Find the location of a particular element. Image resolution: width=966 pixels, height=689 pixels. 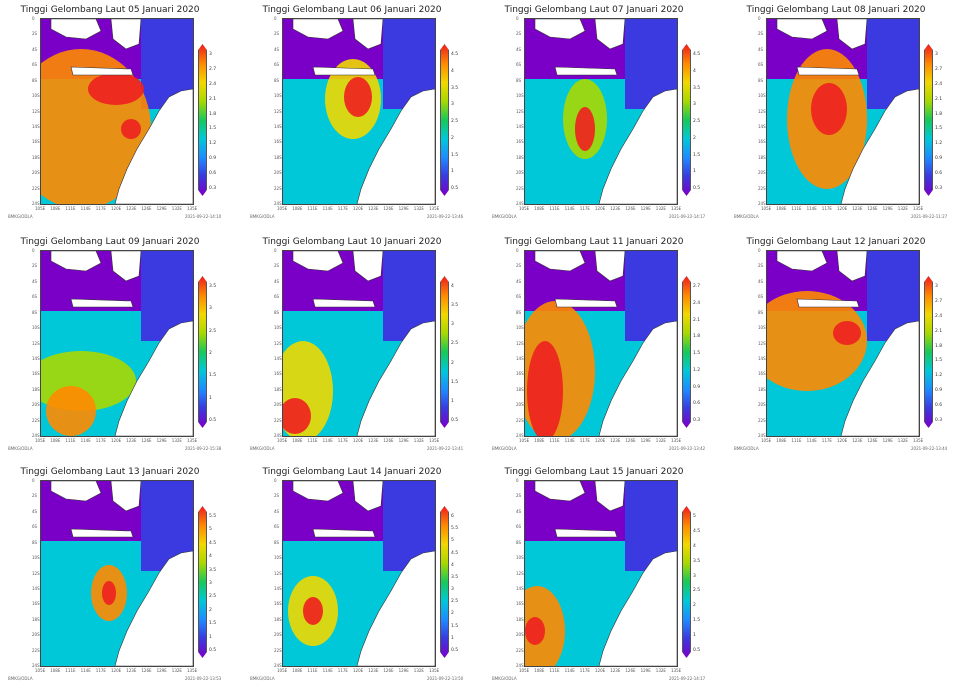

x-axis-label: 120E is located at coordinates (842, 440).